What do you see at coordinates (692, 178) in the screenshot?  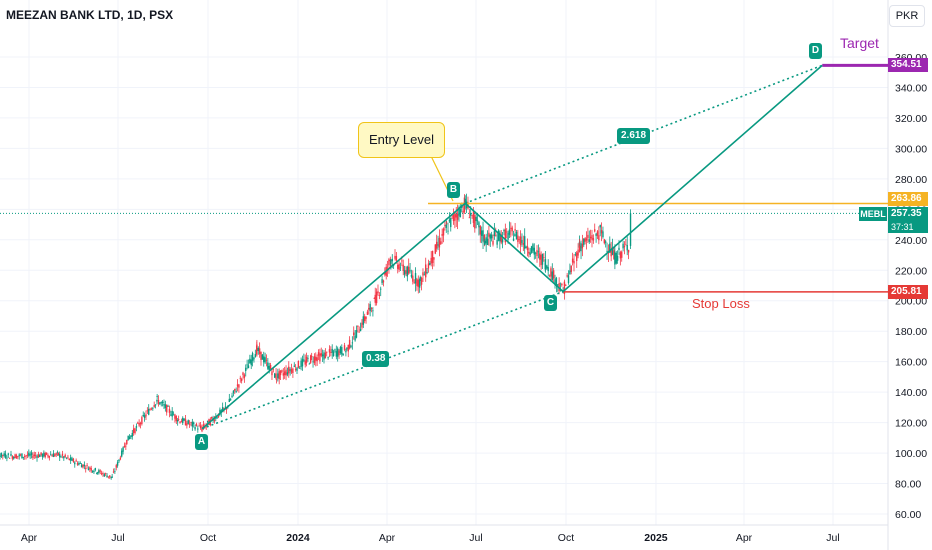 I see `pattern-leg-cd` at bounding box center [692, 178].